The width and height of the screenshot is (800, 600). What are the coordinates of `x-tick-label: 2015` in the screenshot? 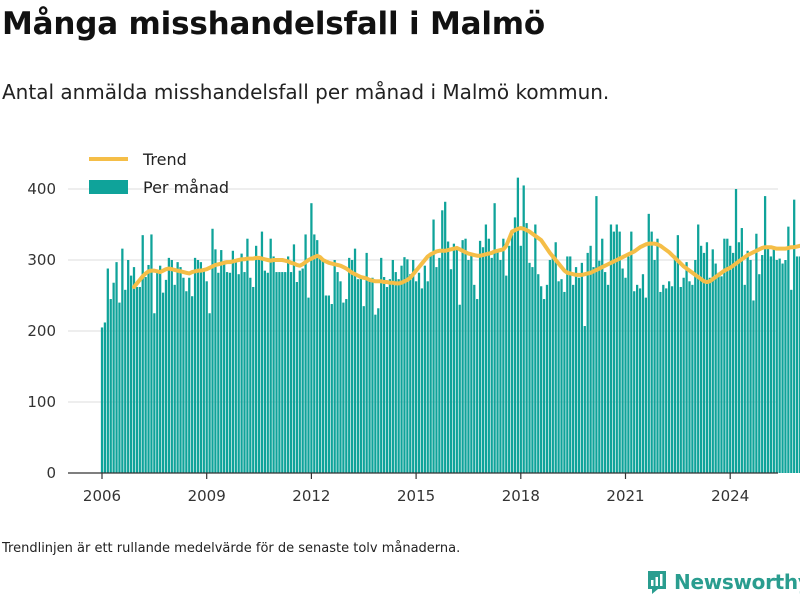 It's located at (416, 496).